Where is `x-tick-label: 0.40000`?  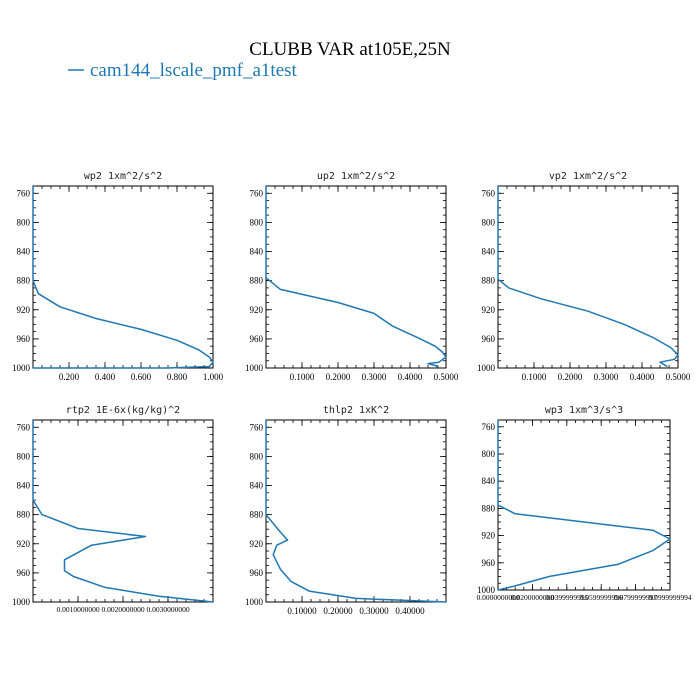 x-tick-label: 0.40000 is located at coordinates (410, 611).